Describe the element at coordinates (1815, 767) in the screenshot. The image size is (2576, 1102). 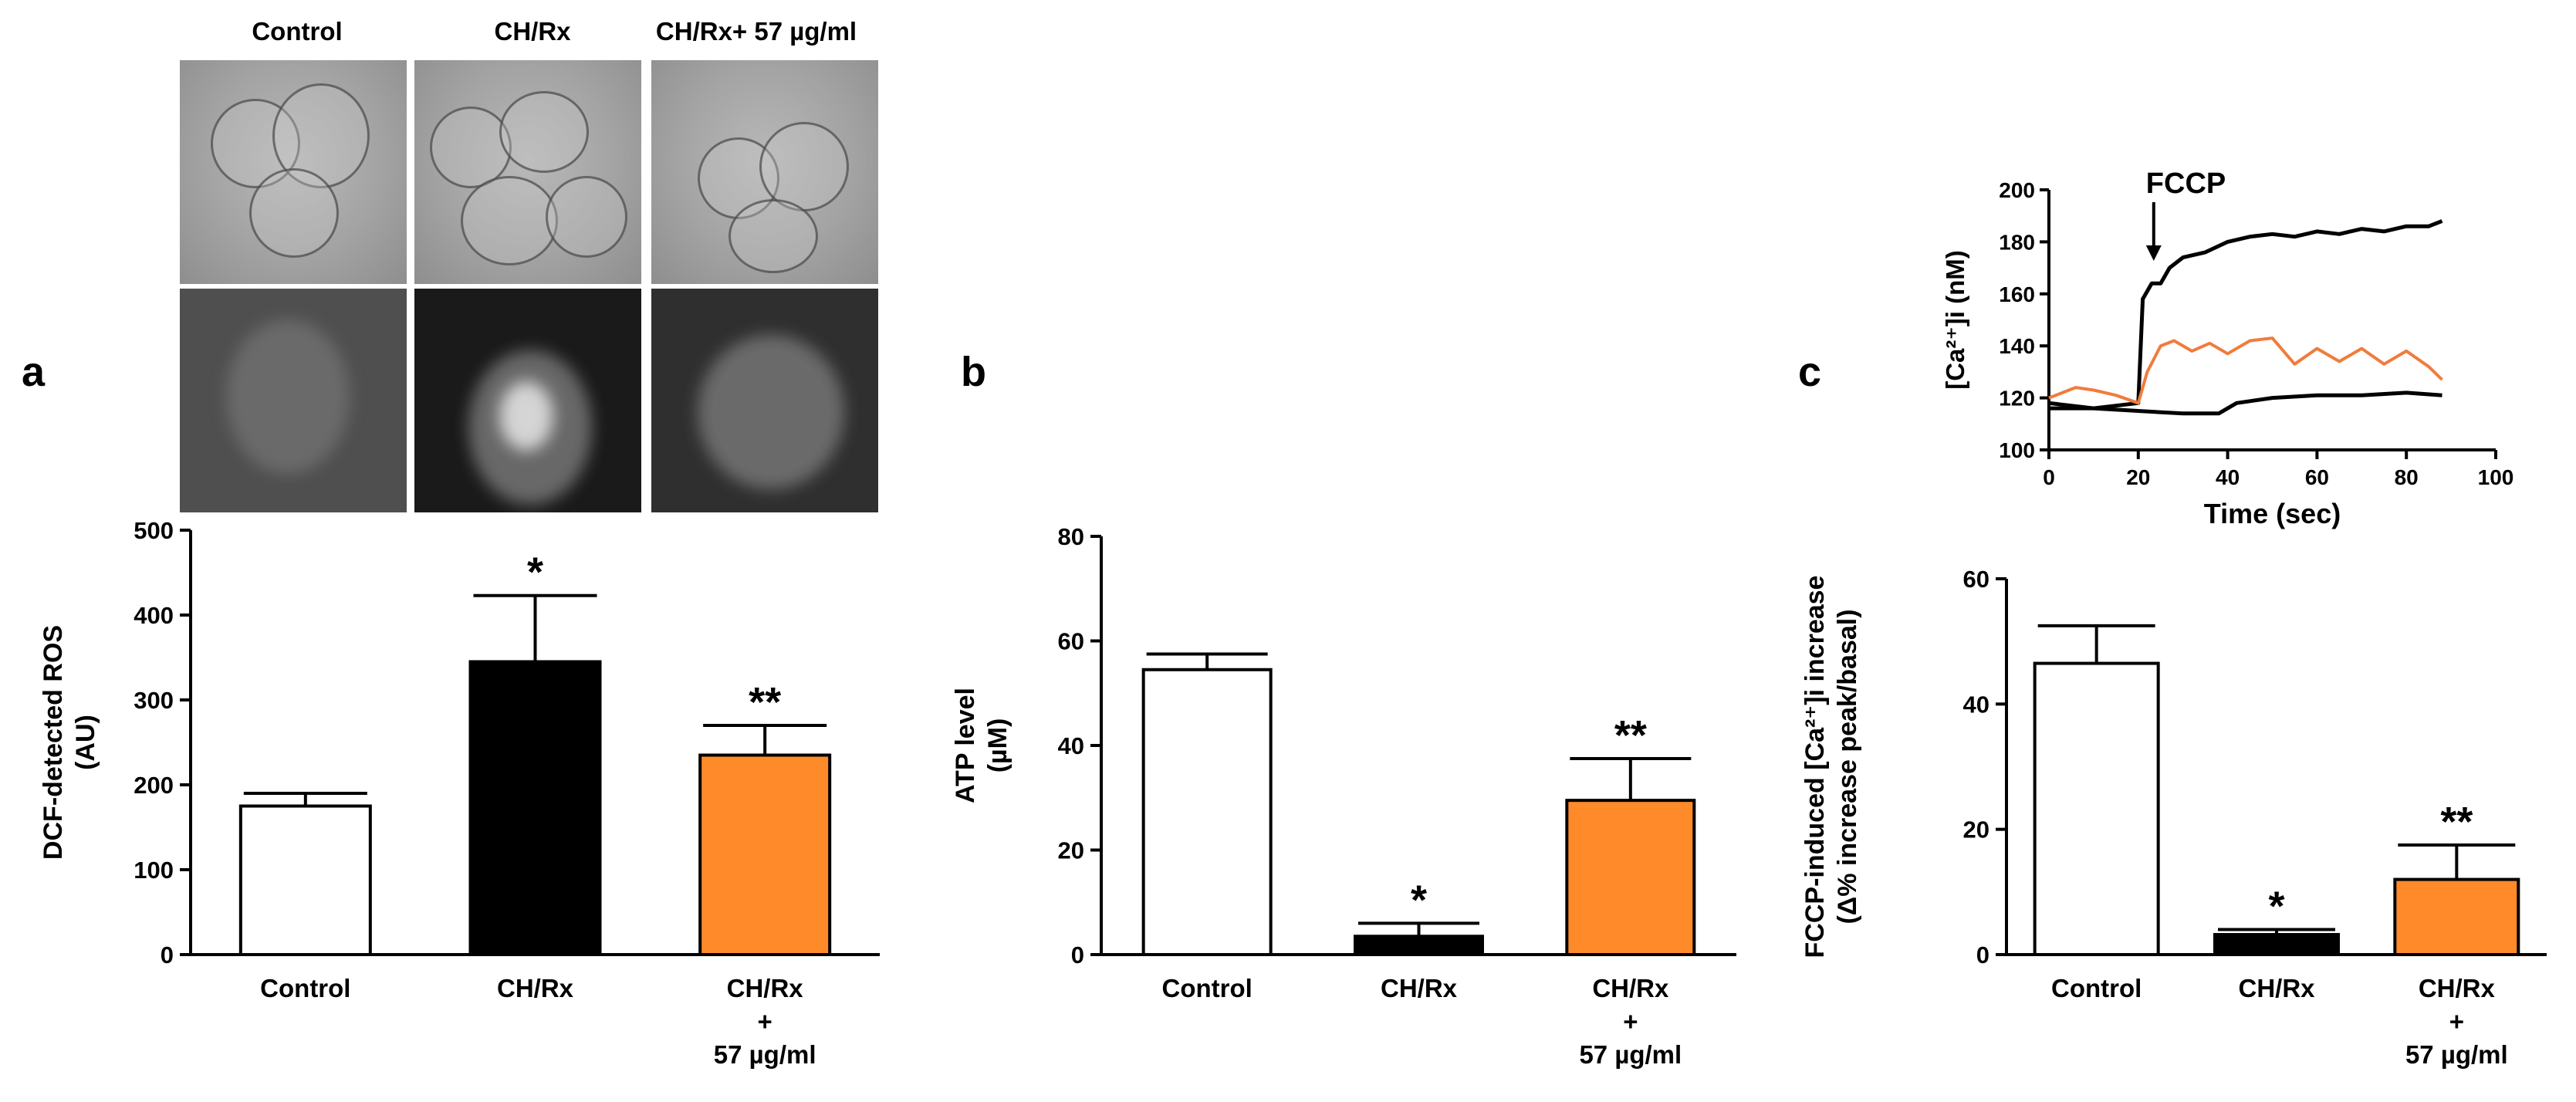
I see `y-axis-label: FCCP-induced [Ca²⁺]i increase` at that location.